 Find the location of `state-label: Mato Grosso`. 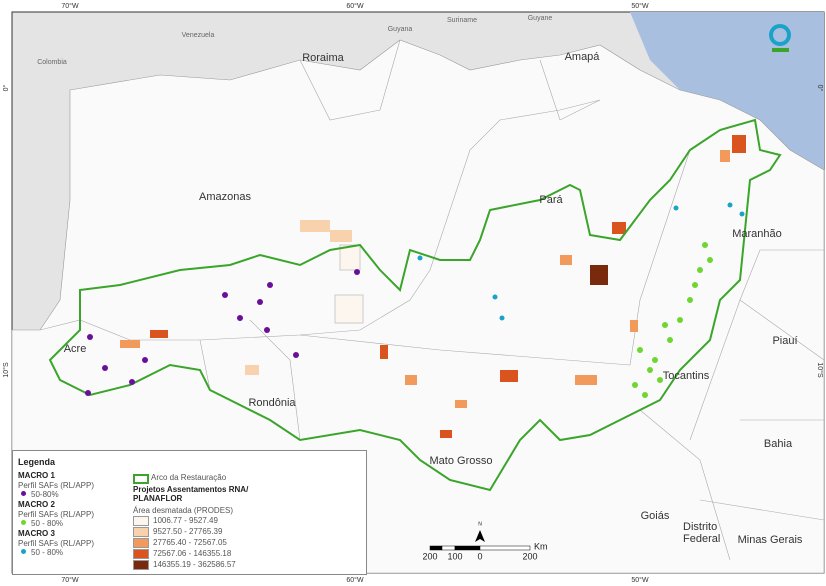

state-label: Mato Grosso is located at coordinates (461, 461).